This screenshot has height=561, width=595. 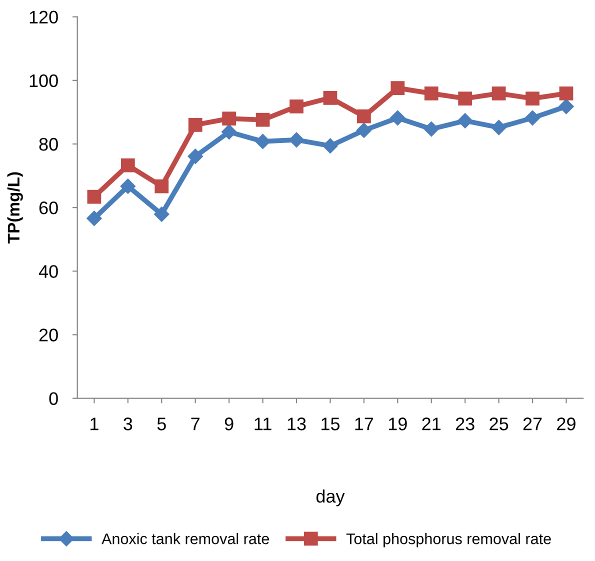 I want to click on x-tick-label: 23, so click(x=465, y=424).